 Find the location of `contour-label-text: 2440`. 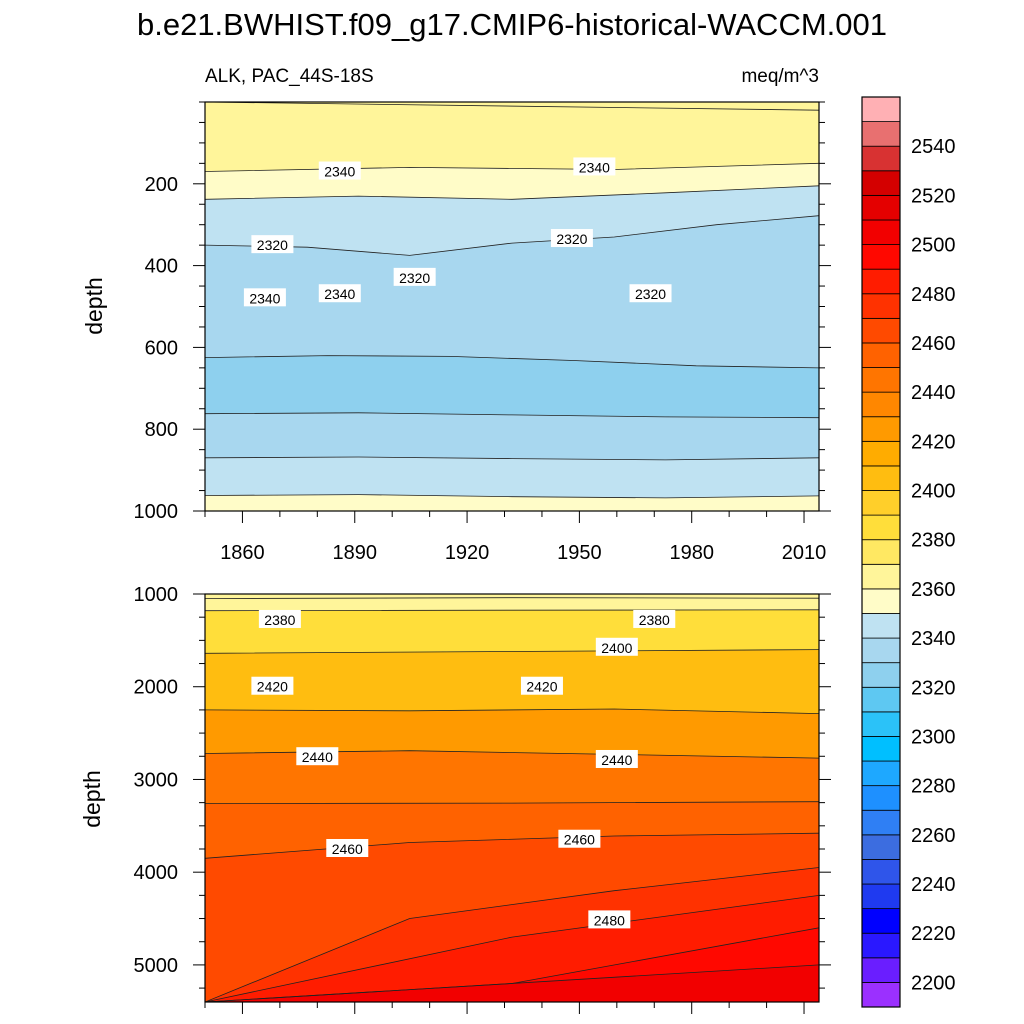

contour-label-text: 2440 is located at coordinates (317, 757).